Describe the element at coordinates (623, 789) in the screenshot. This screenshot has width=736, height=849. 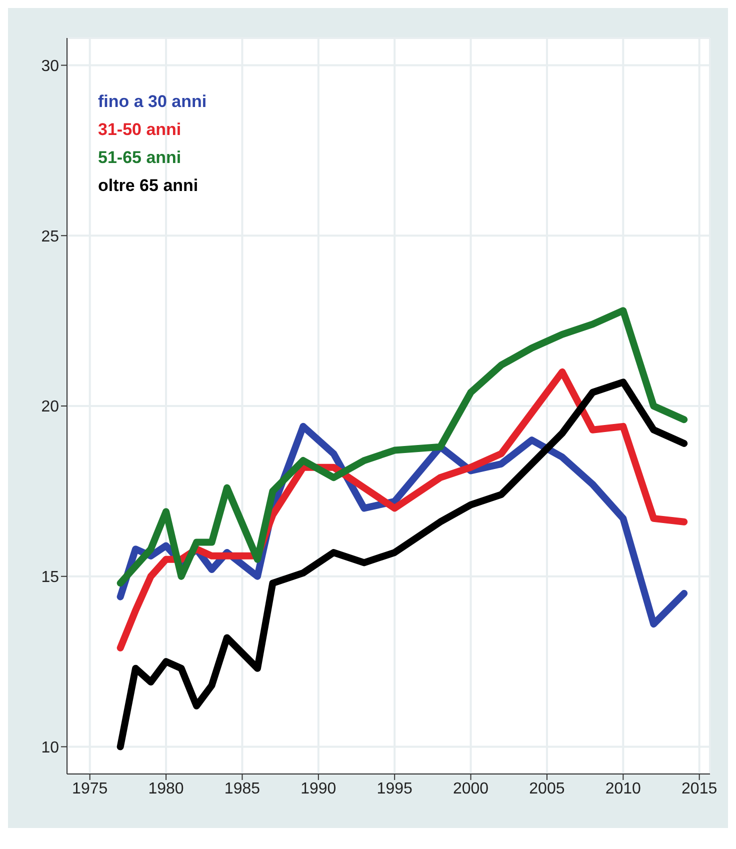
I see `x-tick-label: 2010` at that location.